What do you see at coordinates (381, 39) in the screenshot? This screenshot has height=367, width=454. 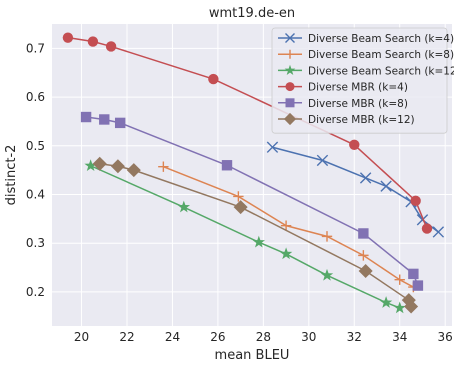 I see `legend-label: Diverse Beam Search (k=4)` at bounding box center [381, 39].